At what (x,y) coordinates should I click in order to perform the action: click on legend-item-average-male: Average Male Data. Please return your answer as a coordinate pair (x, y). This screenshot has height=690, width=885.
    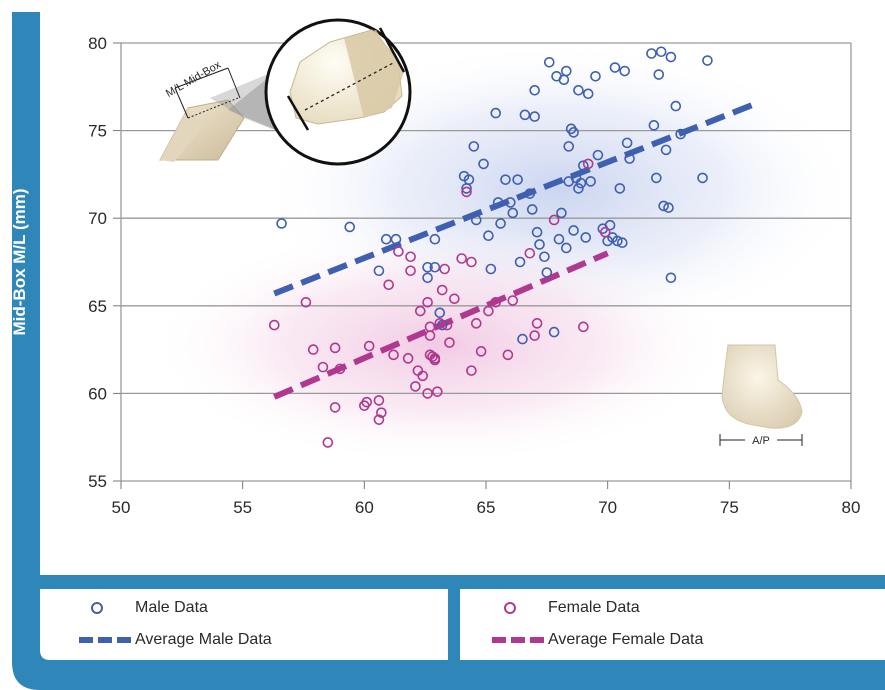
    Looking at the image, I should click on (173, 640).